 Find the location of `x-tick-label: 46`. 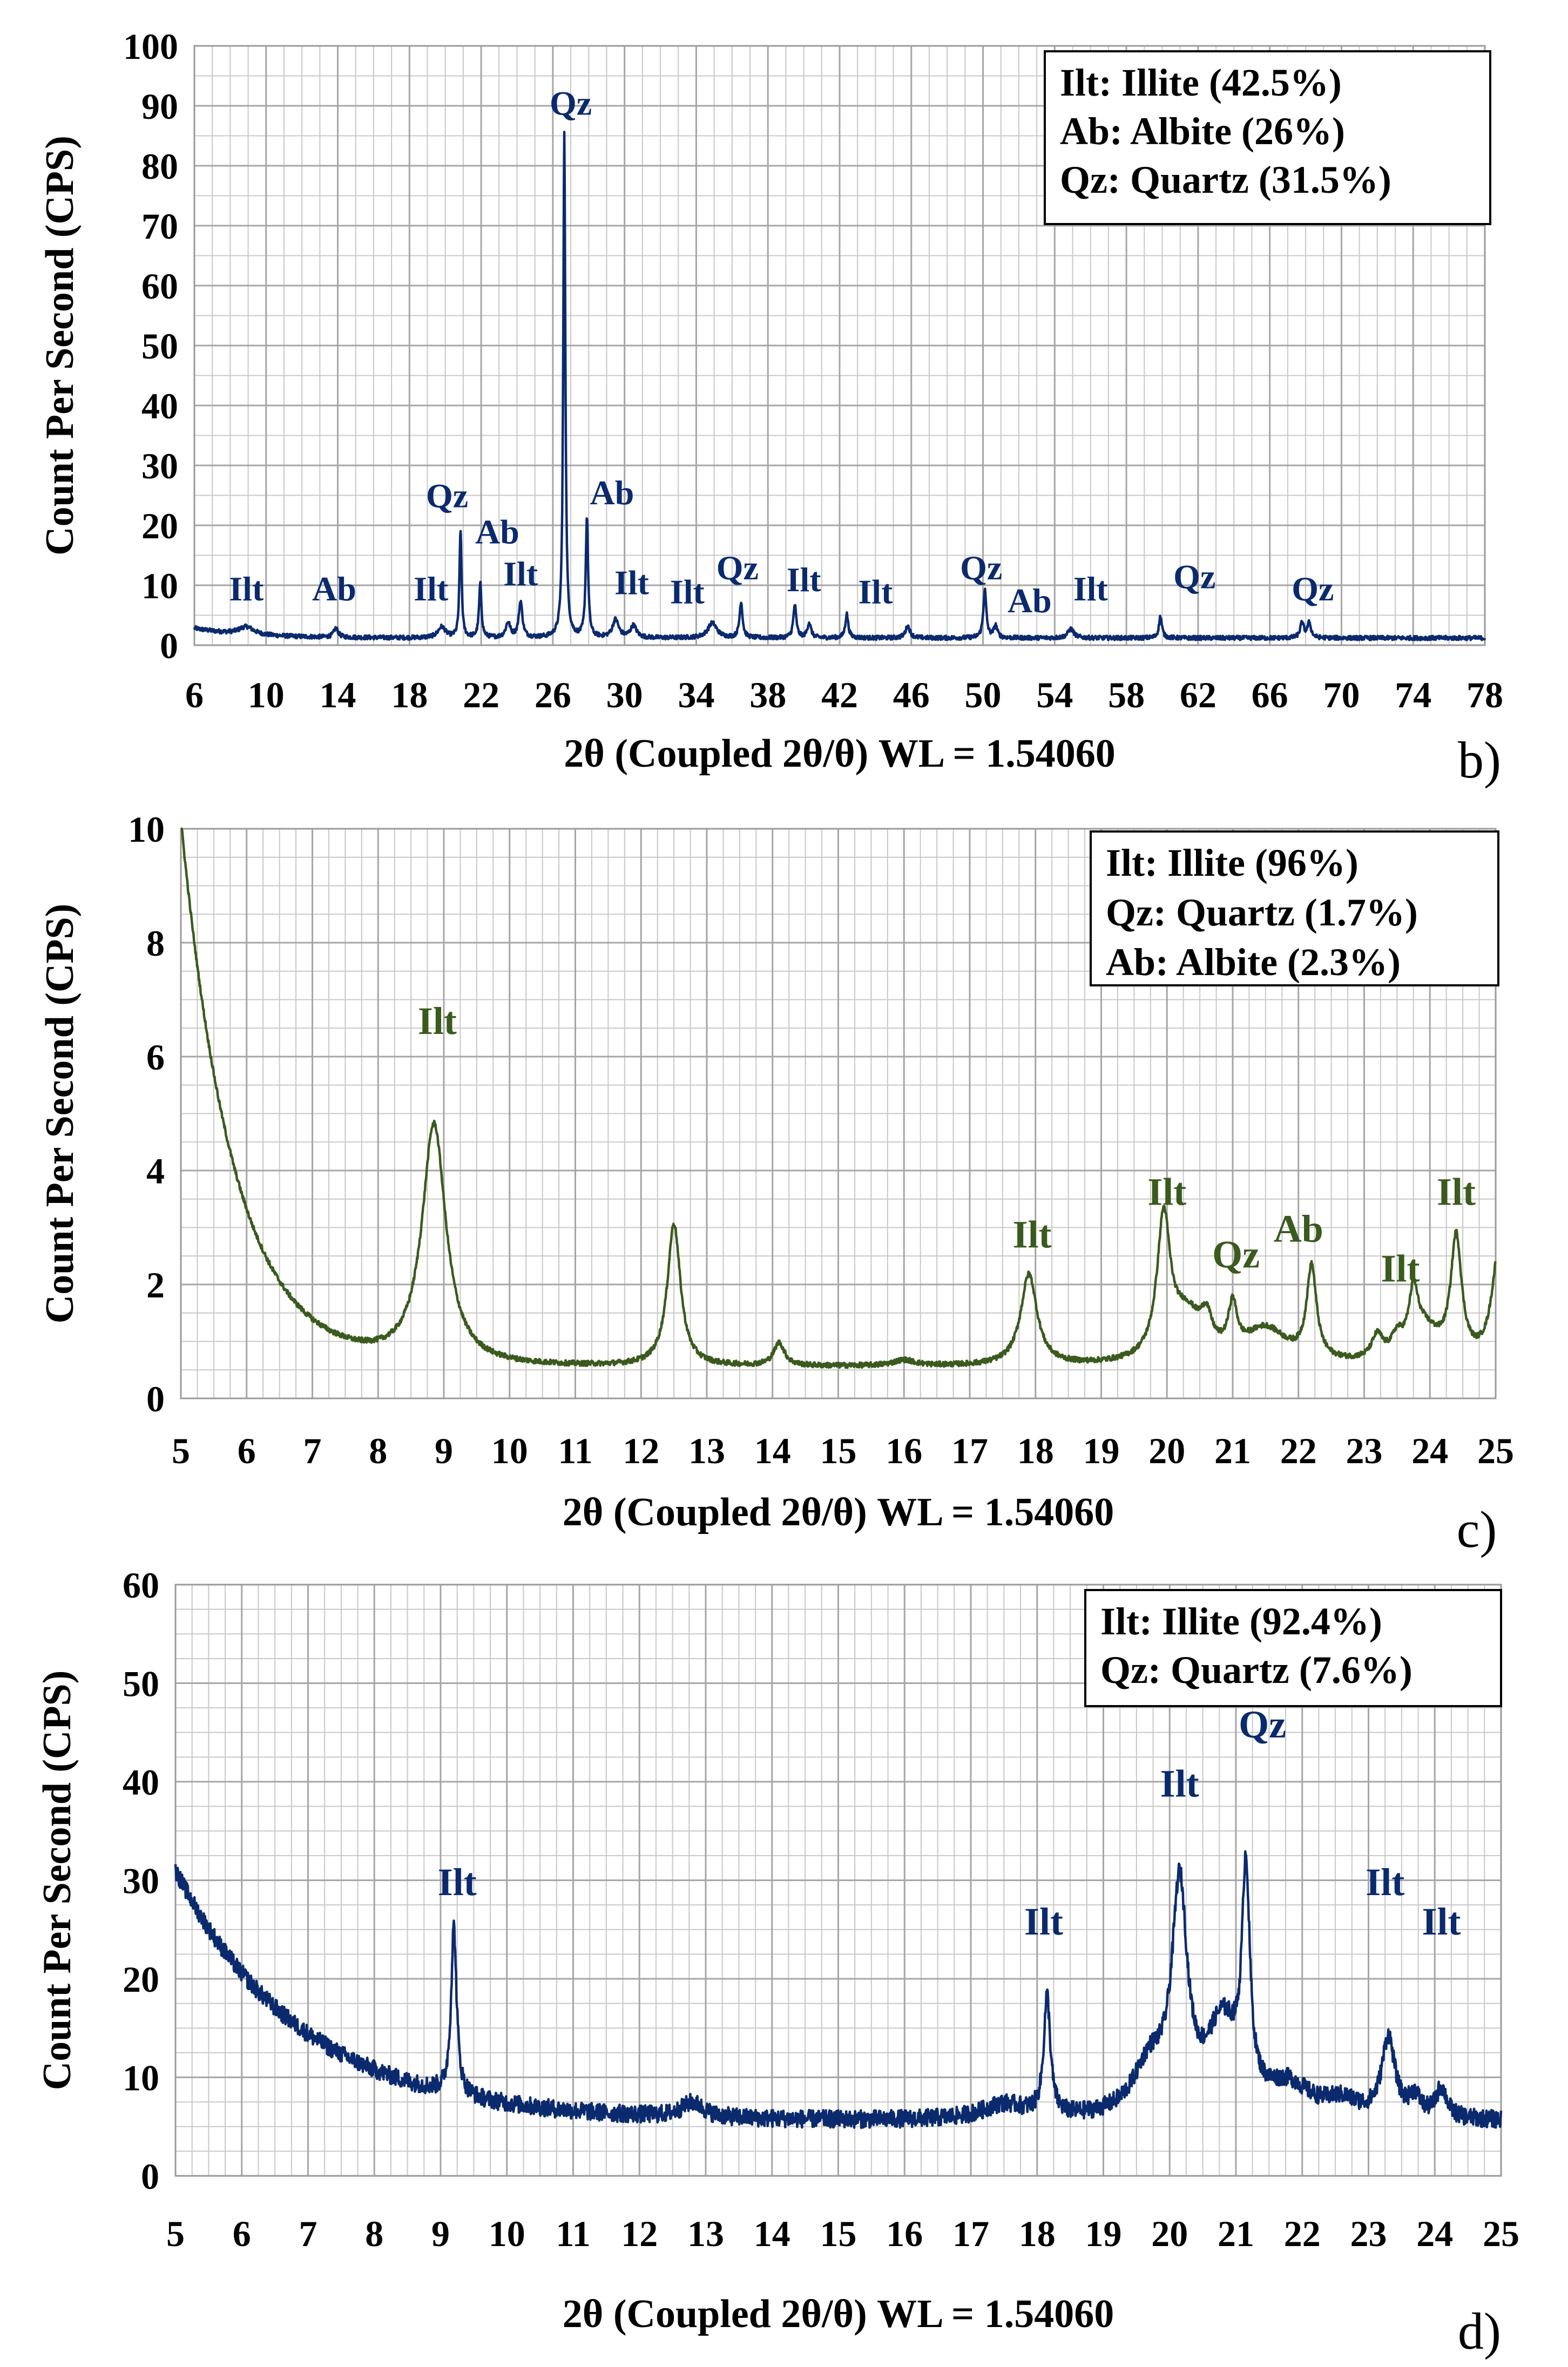

x-tick-label: 46 is located at coordinates (911, 694).